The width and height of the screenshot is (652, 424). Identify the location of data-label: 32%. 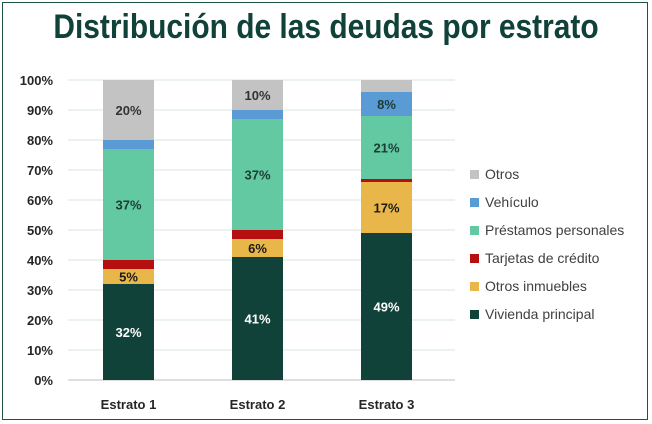
(128, 332).